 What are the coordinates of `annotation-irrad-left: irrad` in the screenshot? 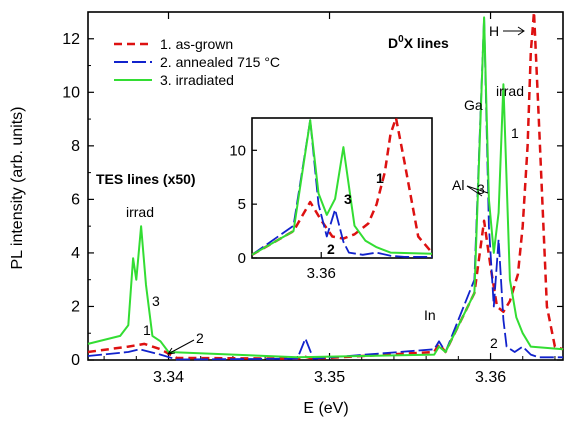 It's located at (140, 212).